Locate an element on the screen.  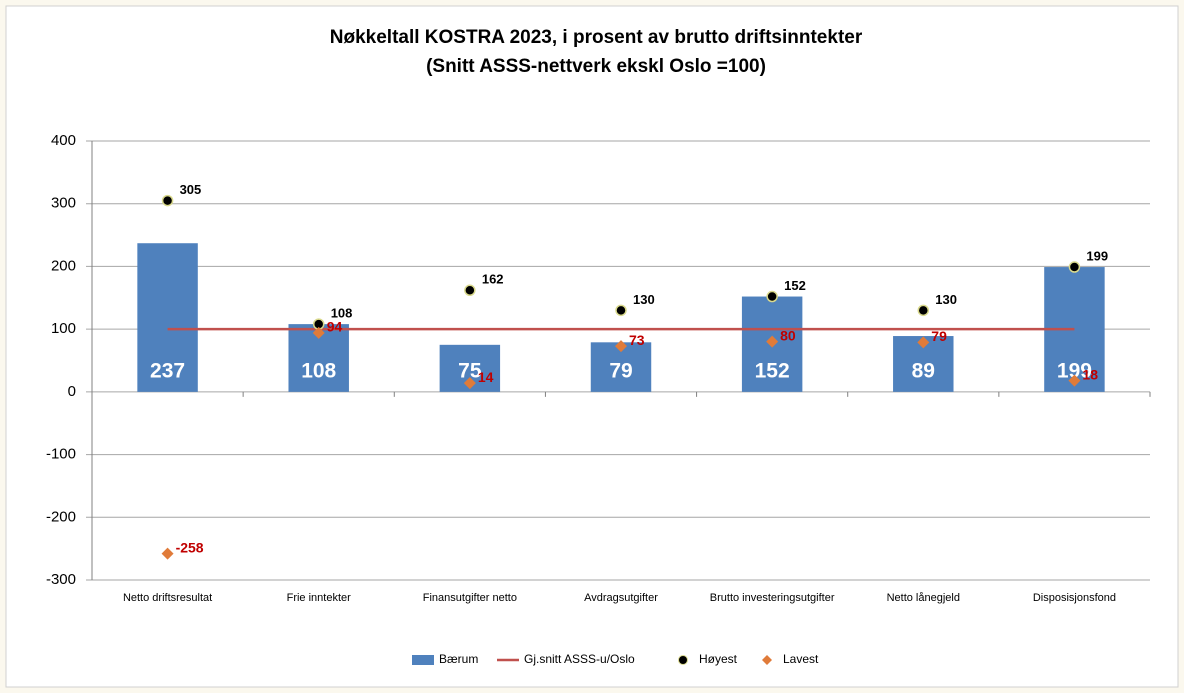
high-label: 305 is located at coordinates (191, 189).